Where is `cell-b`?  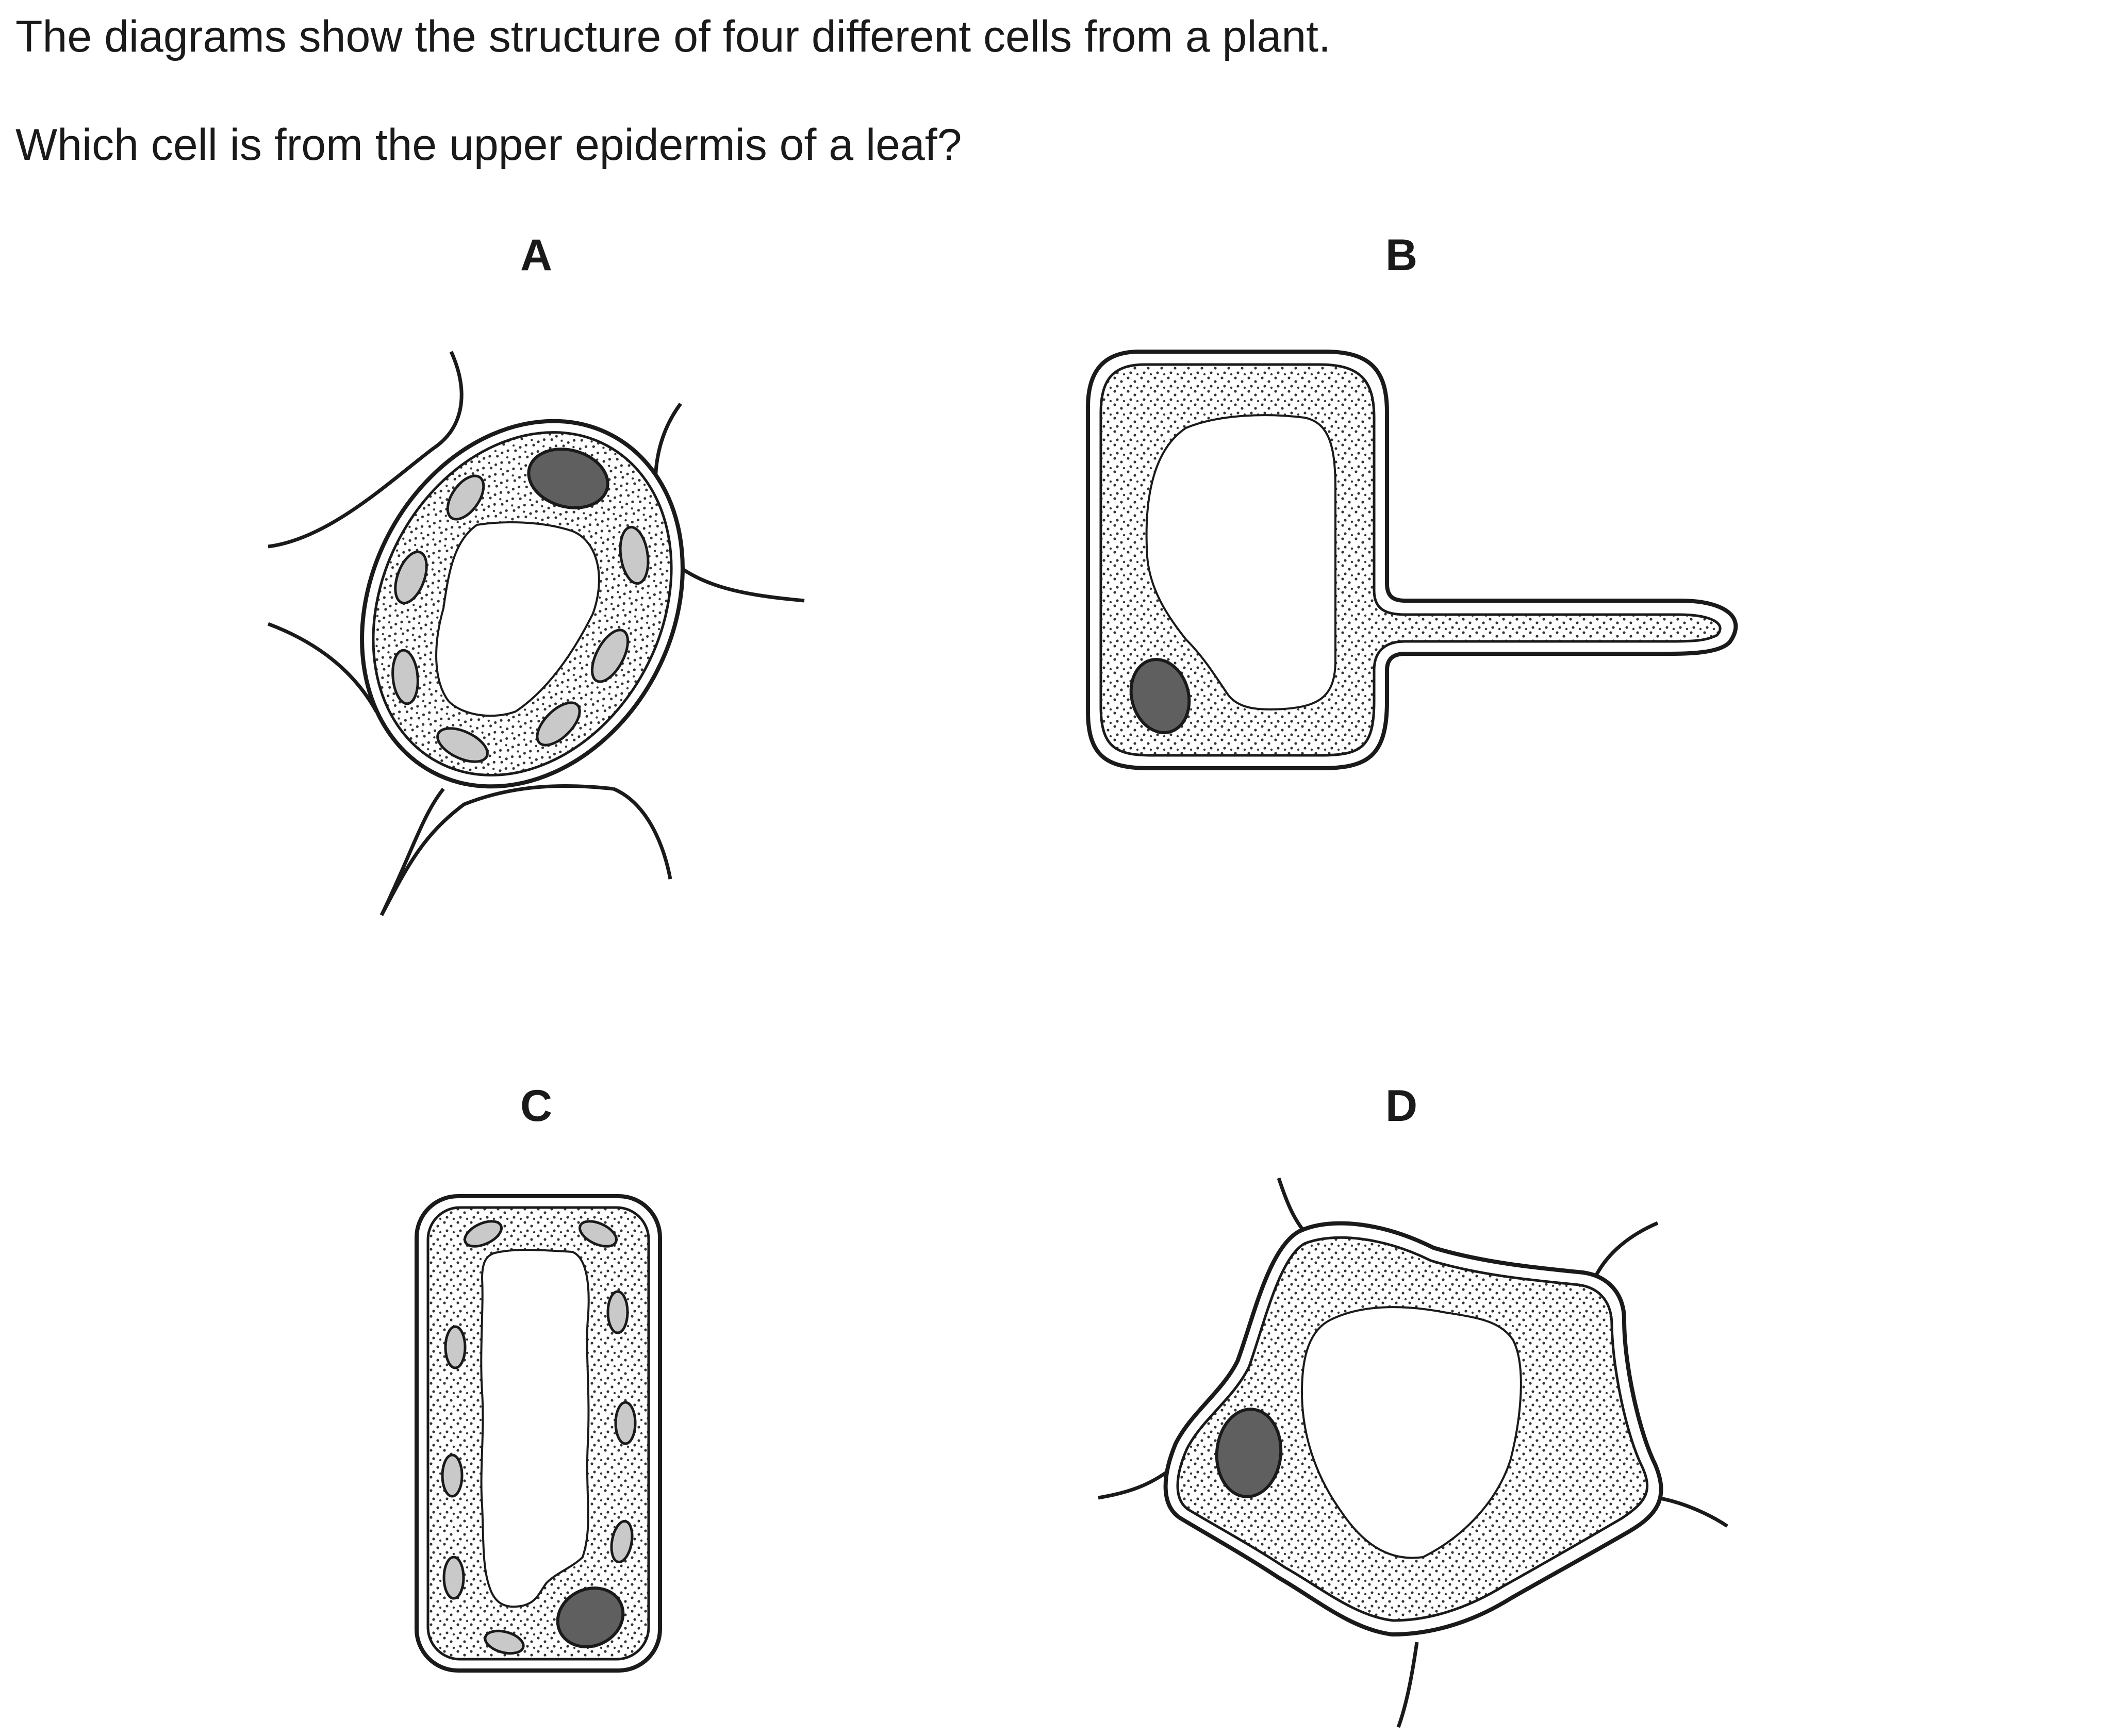
cell-b is located at coordinates (1412, 560).